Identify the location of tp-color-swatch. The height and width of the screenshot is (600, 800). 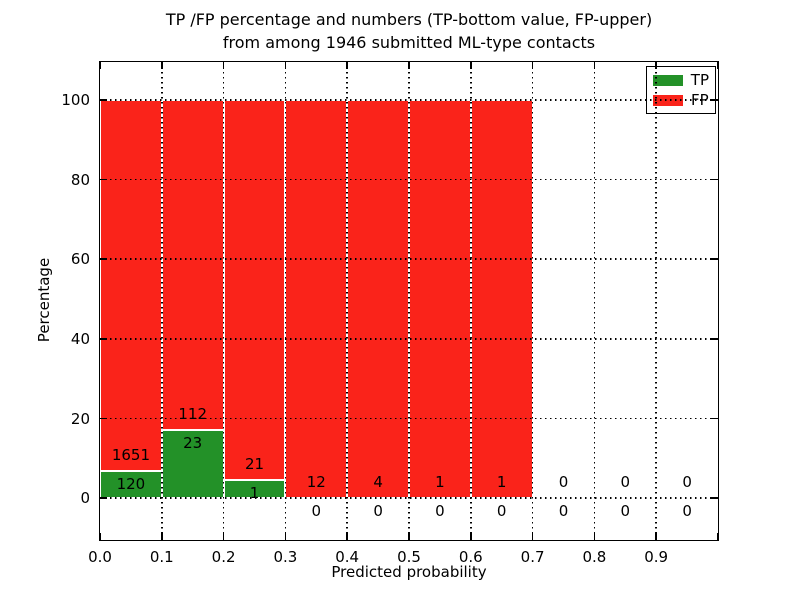
(668, 80).